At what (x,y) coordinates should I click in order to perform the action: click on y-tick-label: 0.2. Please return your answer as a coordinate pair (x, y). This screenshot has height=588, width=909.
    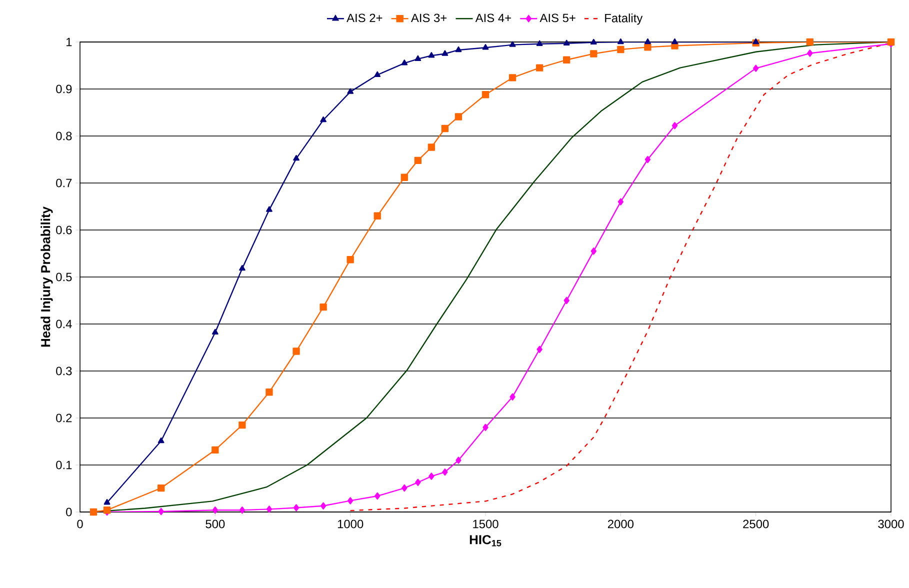
    Looking at the image, I should click on (64, 418).